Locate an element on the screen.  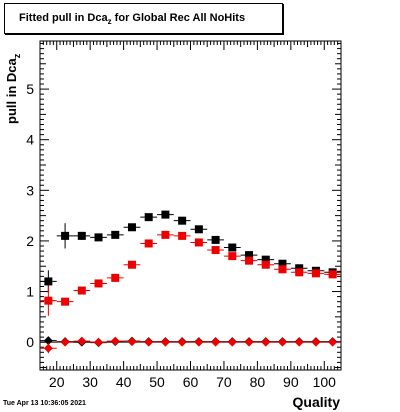
y-tick-label: 0 is located at coordinates (30, 342).